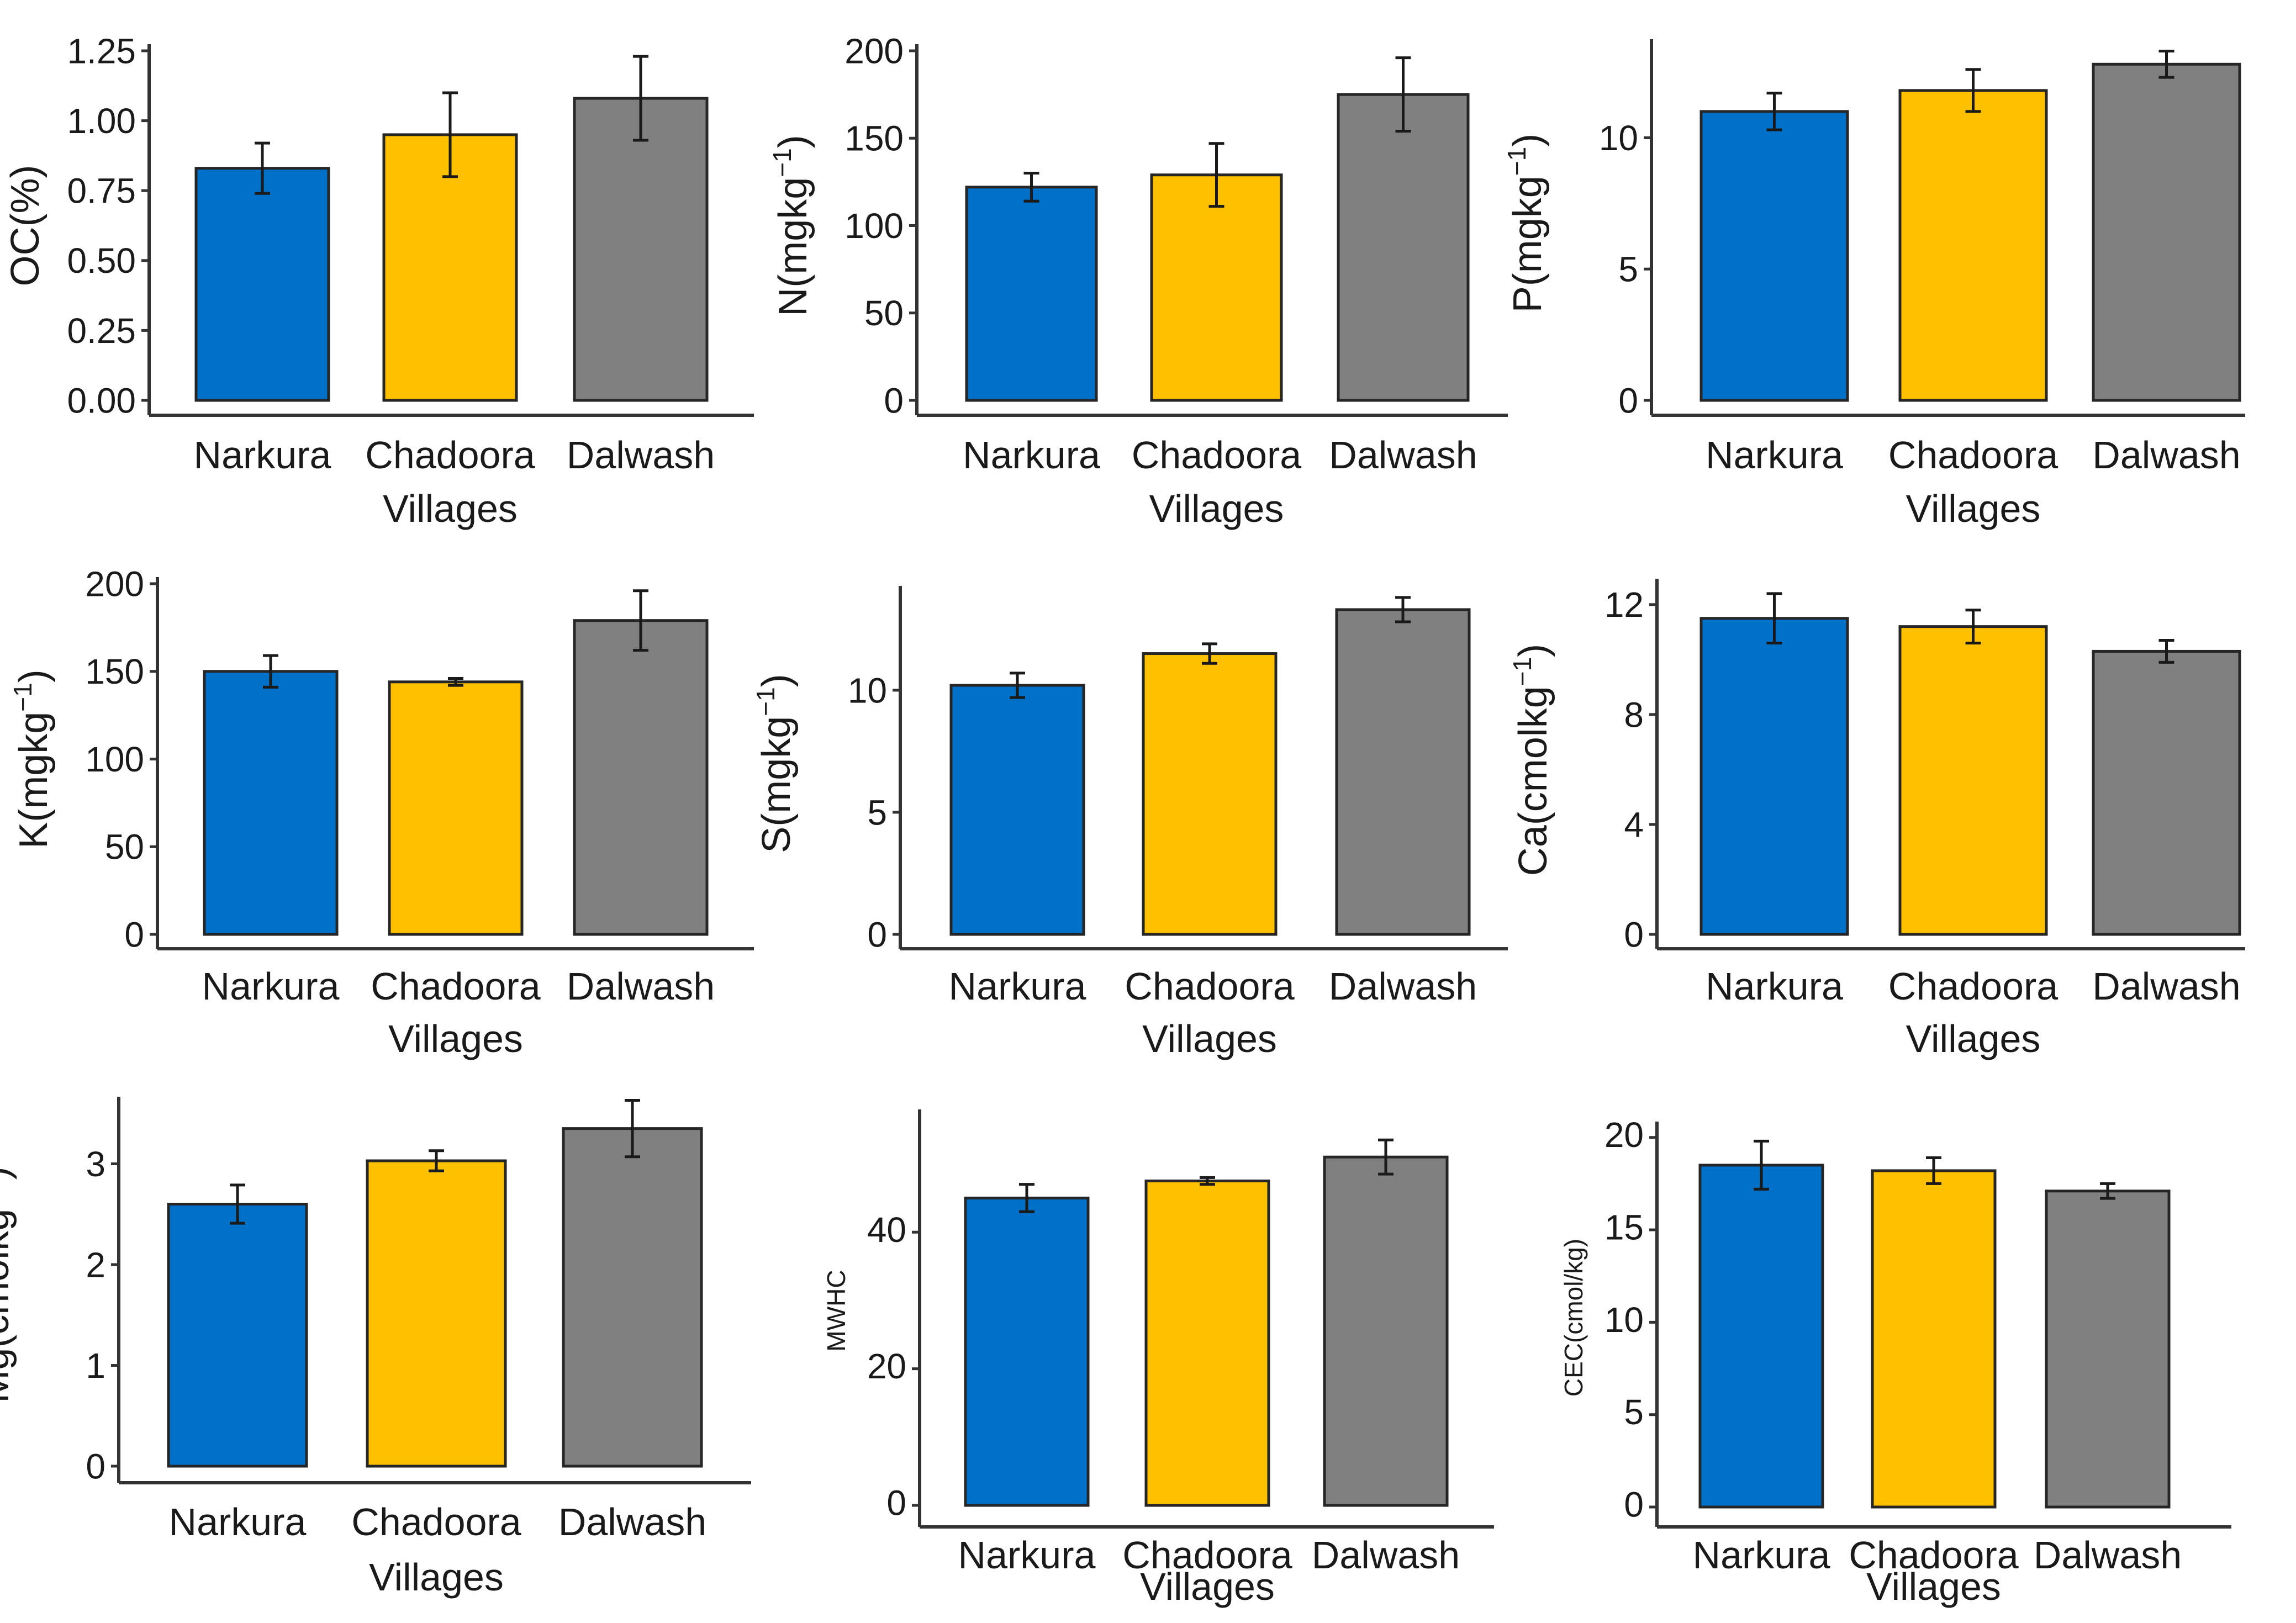  What do you see at coordinates (25, 226) in the screenshot?
I see `y-axis-title: OC(%)` at bounding box center [25, 226].